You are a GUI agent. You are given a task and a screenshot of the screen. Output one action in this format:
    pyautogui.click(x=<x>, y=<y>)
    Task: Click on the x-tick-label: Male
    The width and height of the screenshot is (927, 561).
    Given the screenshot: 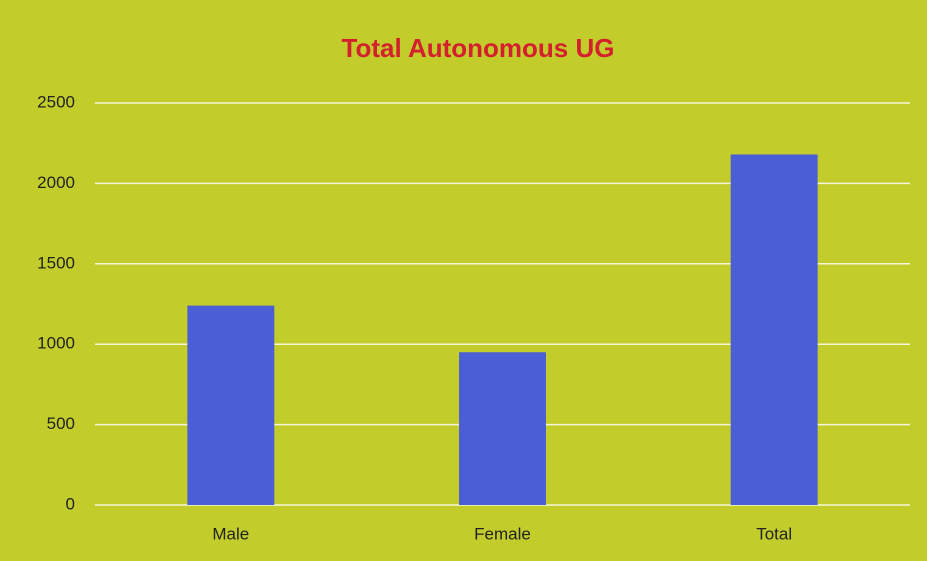 What is the action you would take?
    pyautogui.click(x=230, y=533)
    